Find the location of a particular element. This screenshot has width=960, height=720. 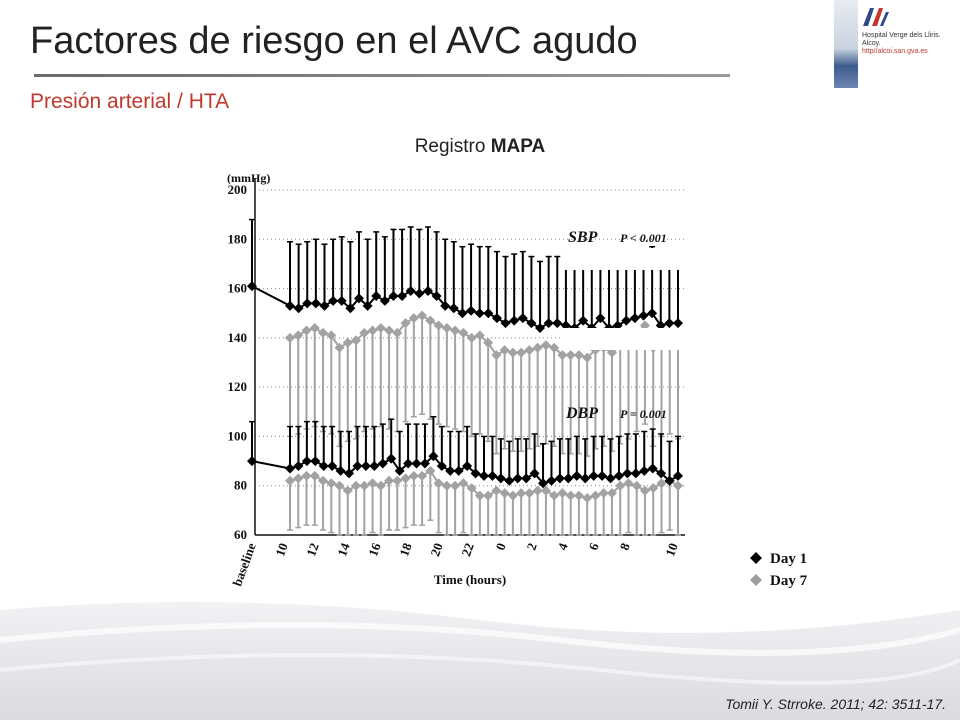

hospital-url: http//alcoi.san.gva.es is located at coordinates (895, 51).